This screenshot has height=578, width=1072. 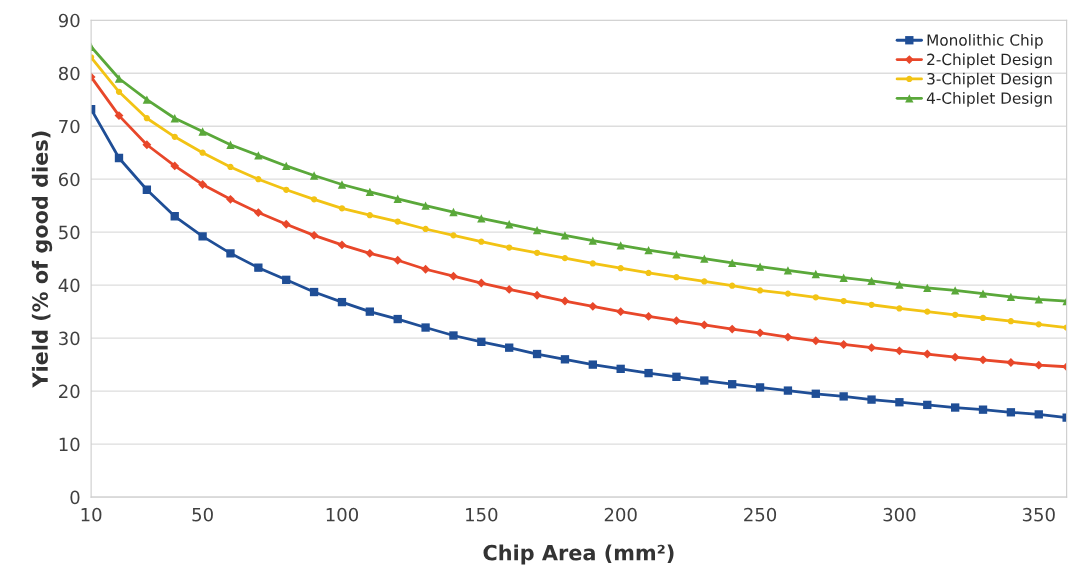 What do you see at coordinates (578, 554) in the screenshot?
I see `x-axis-title: Chip Area (mm²)` at bounding box center [578, 554].